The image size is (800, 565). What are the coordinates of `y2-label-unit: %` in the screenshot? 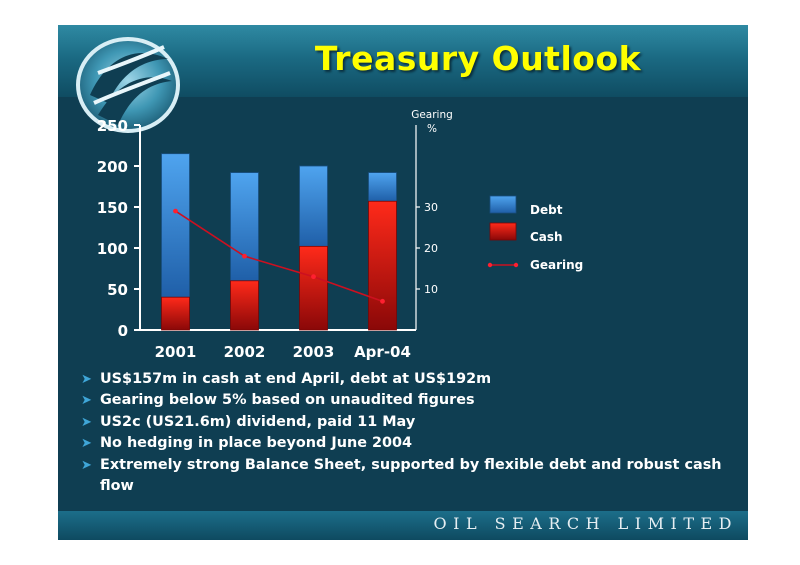 It's located at (432, 129).